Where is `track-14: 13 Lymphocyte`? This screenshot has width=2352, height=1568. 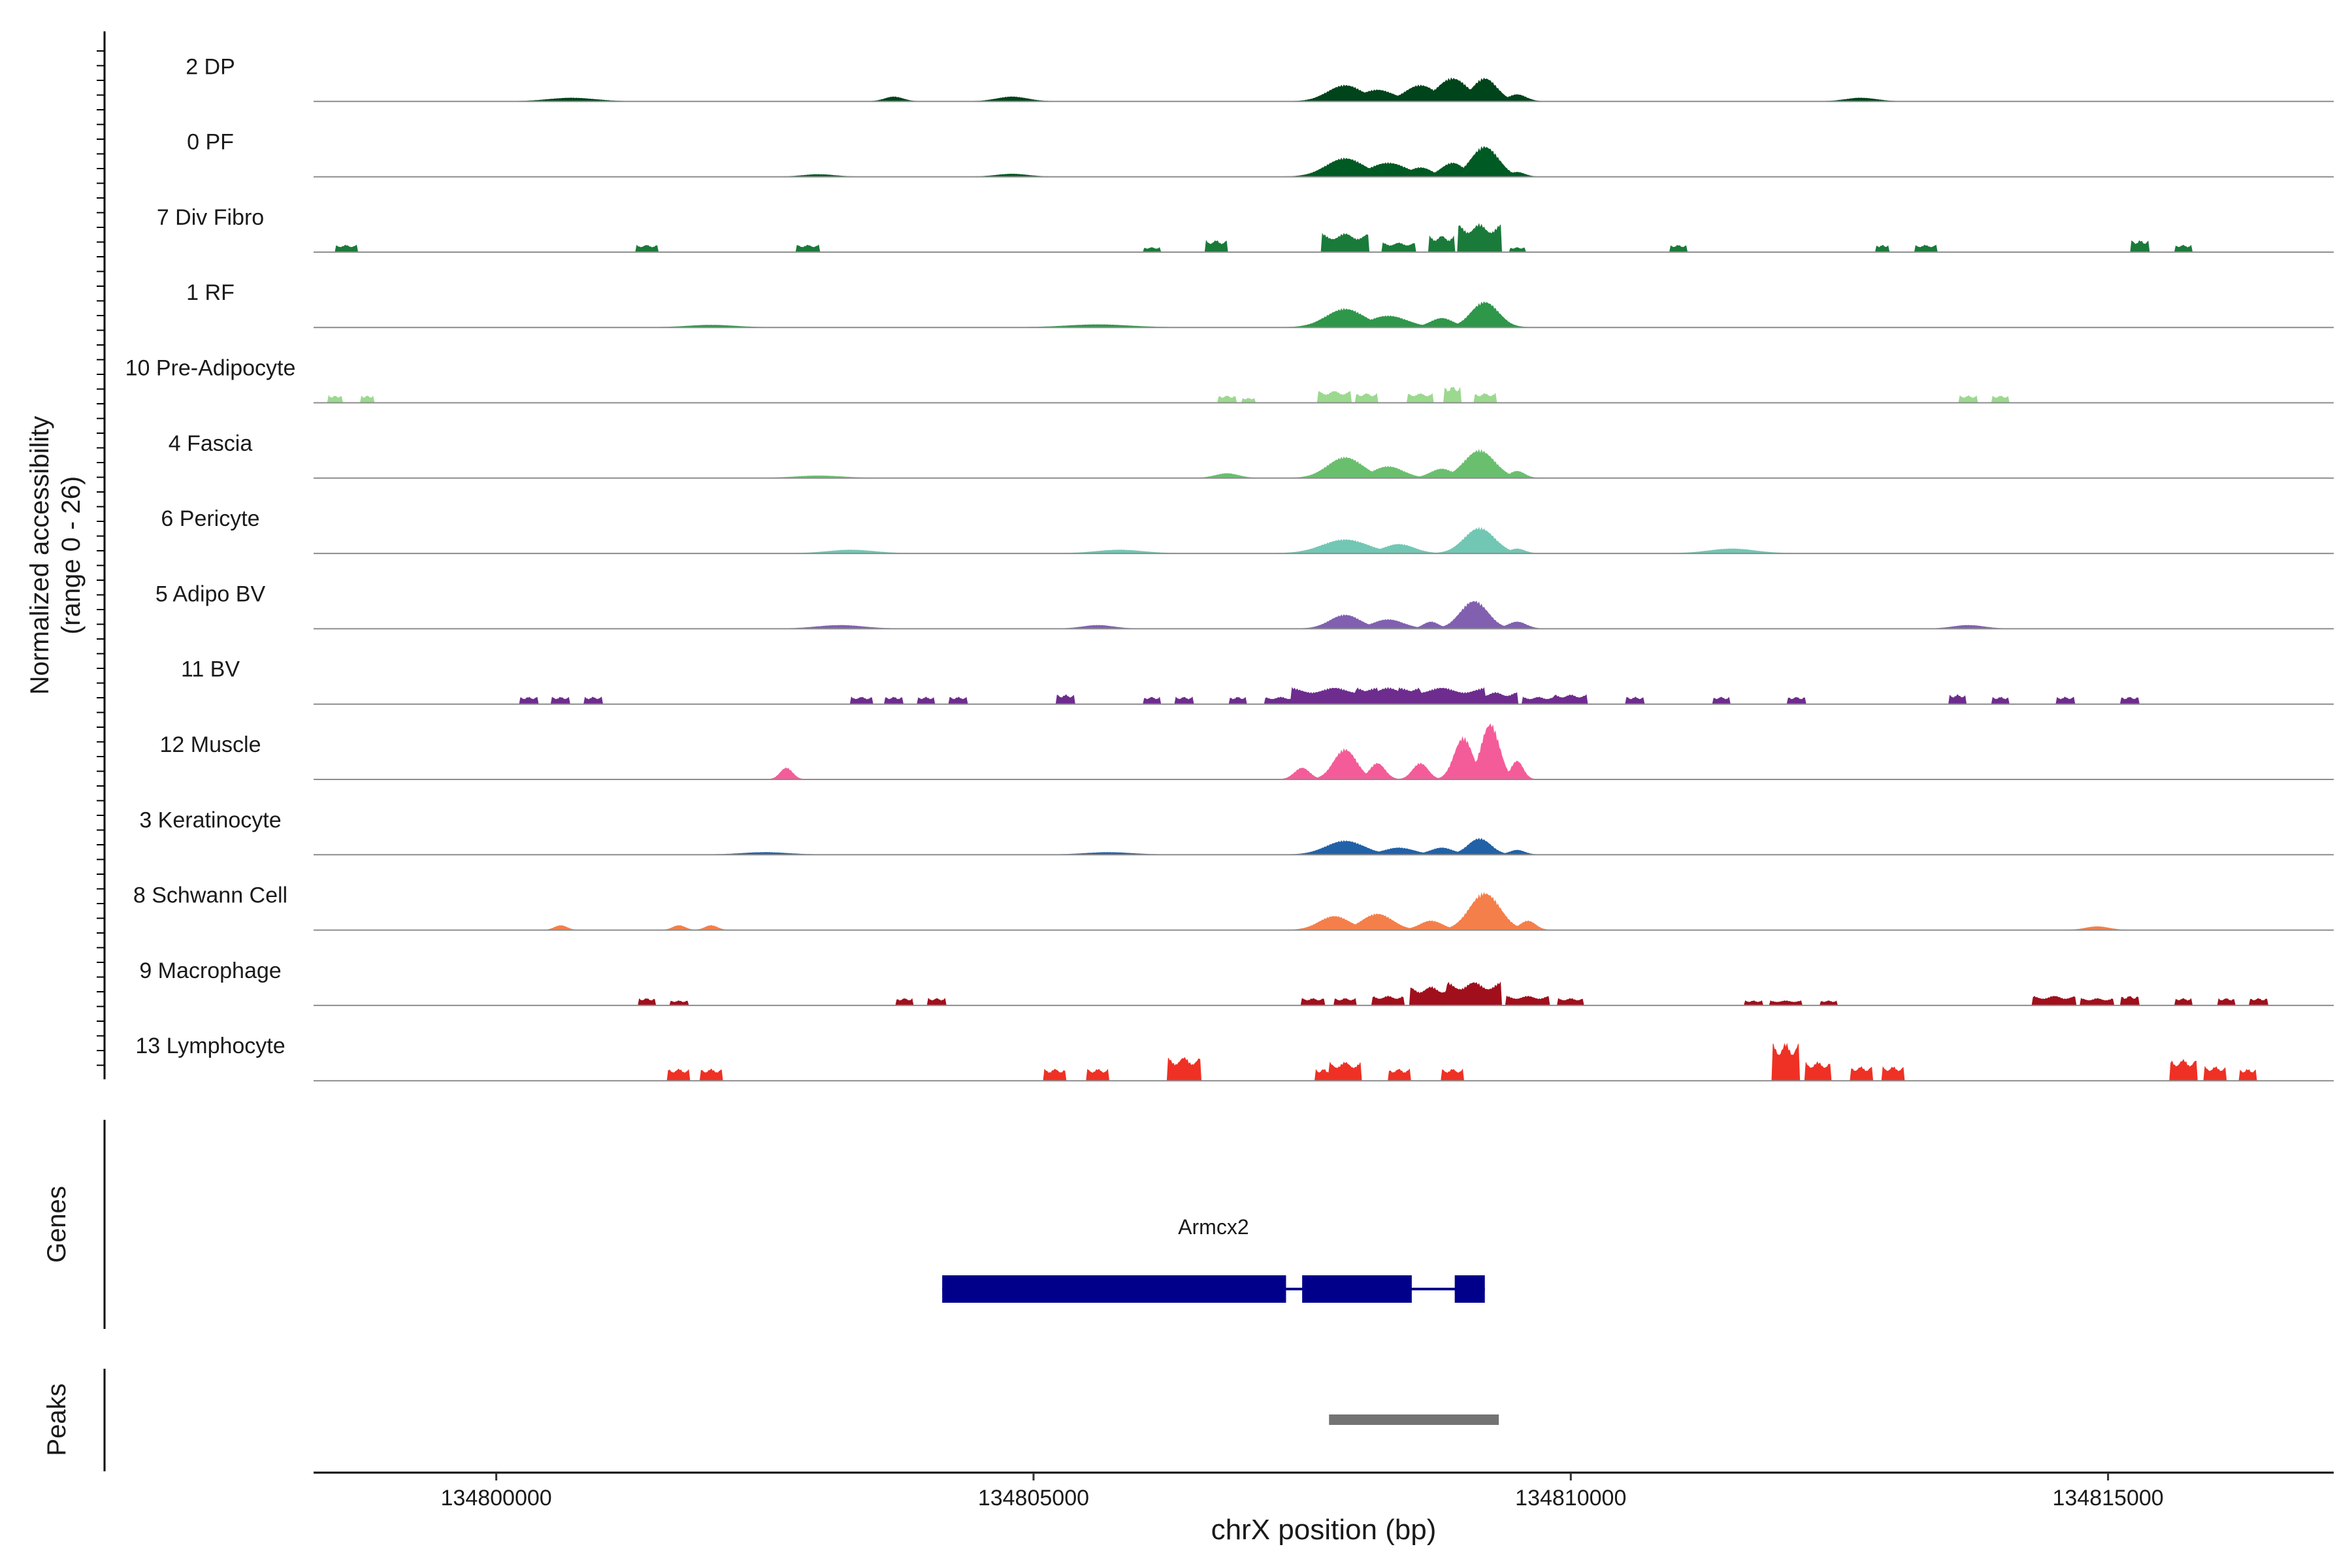 track-14: 13 Lymphocyte is located at coordinates (1234, 1058).